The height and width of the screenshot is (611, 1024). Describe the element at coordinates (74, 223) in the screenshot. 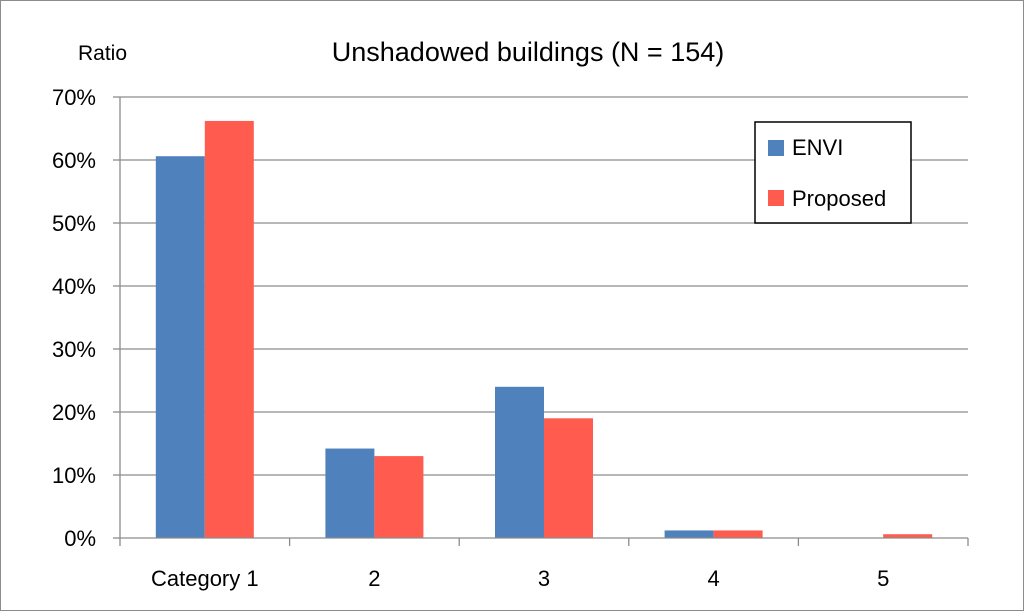

I see `y-tick-label: 50%` at that location.